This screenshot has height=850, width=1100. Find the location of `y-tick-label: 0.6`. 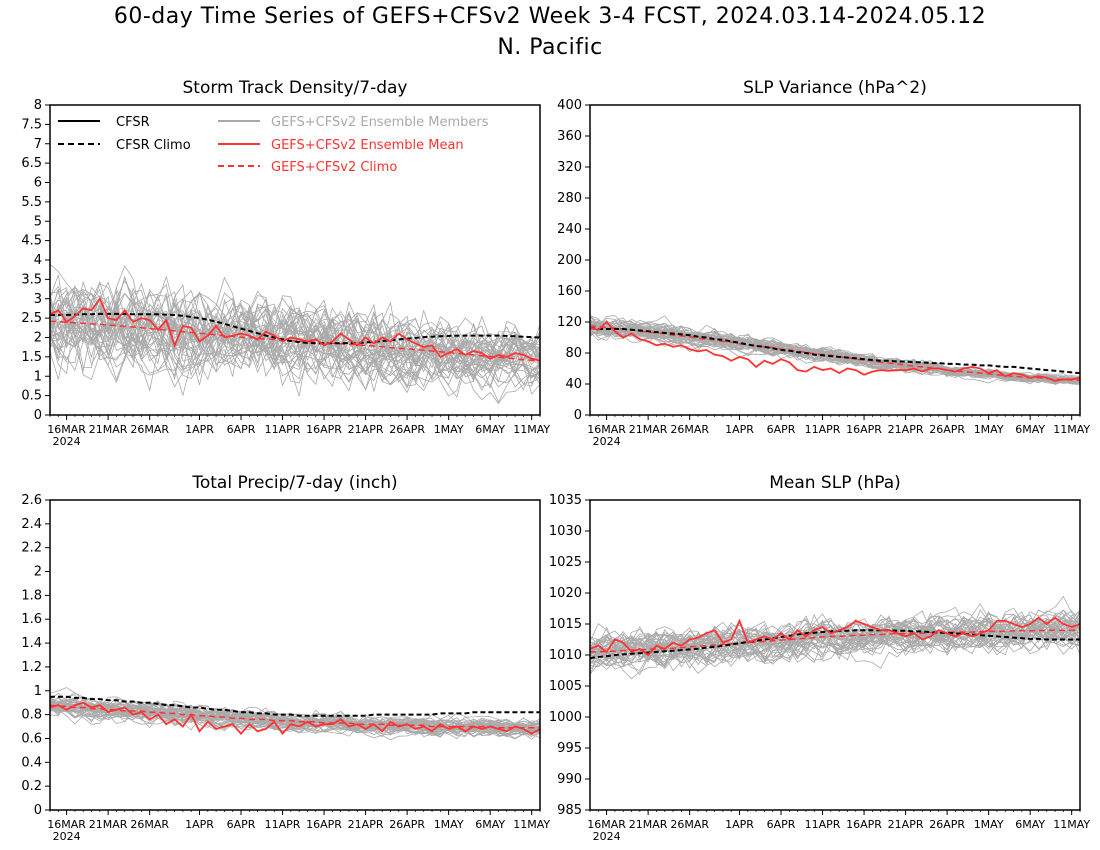

y-tick-label: 0.6 is located at coordinates (31, 738).